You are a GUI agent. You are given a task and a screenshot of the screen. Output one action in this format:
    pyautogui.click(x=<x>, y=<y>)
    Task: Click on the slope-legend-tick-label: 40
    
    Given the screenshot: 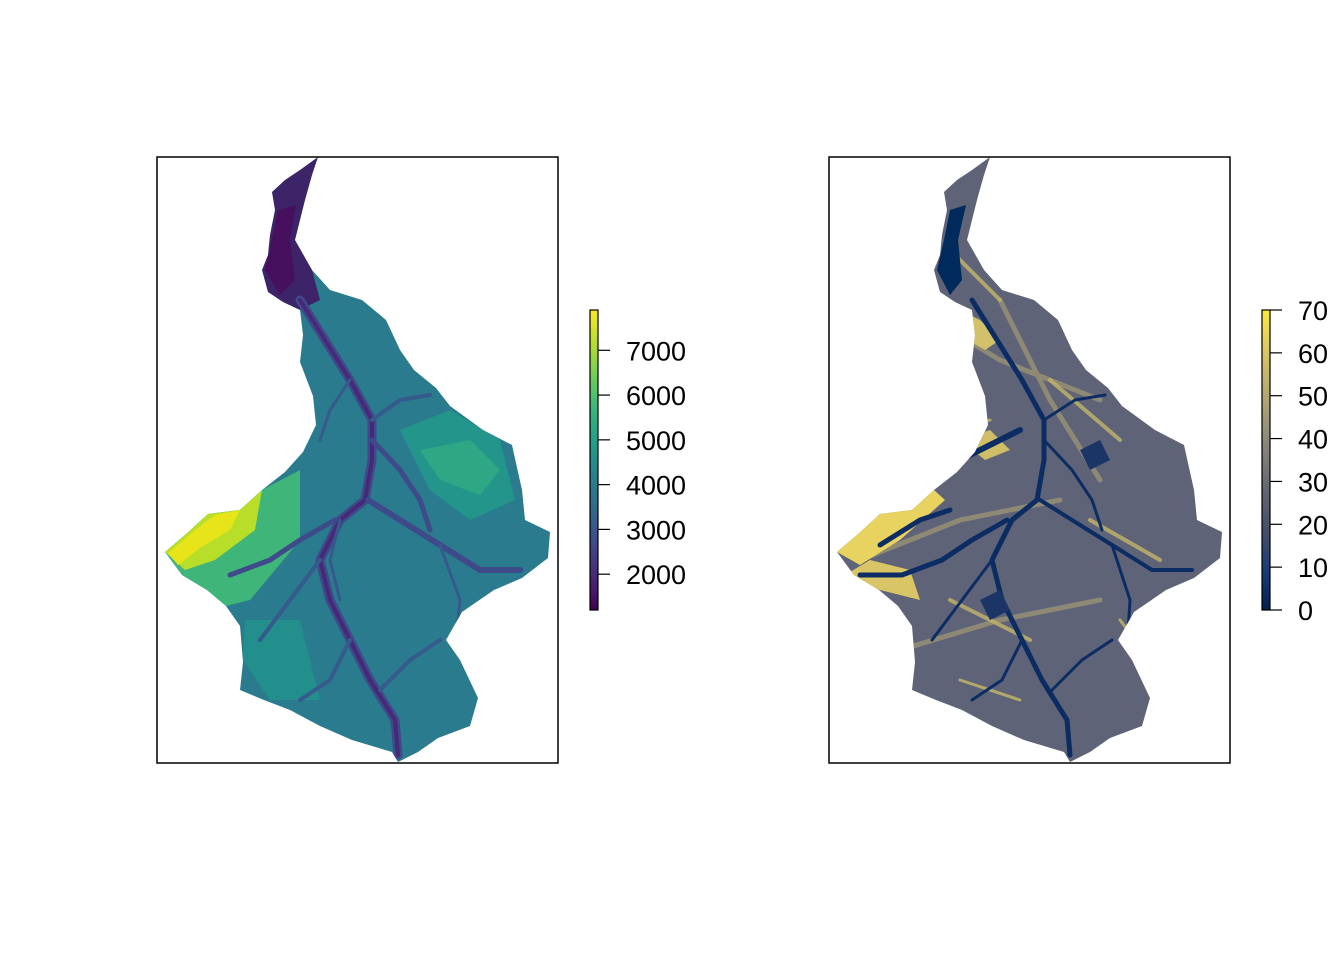 What is the action you would take?
    pyautogui.click(x=1313, y=440)
    